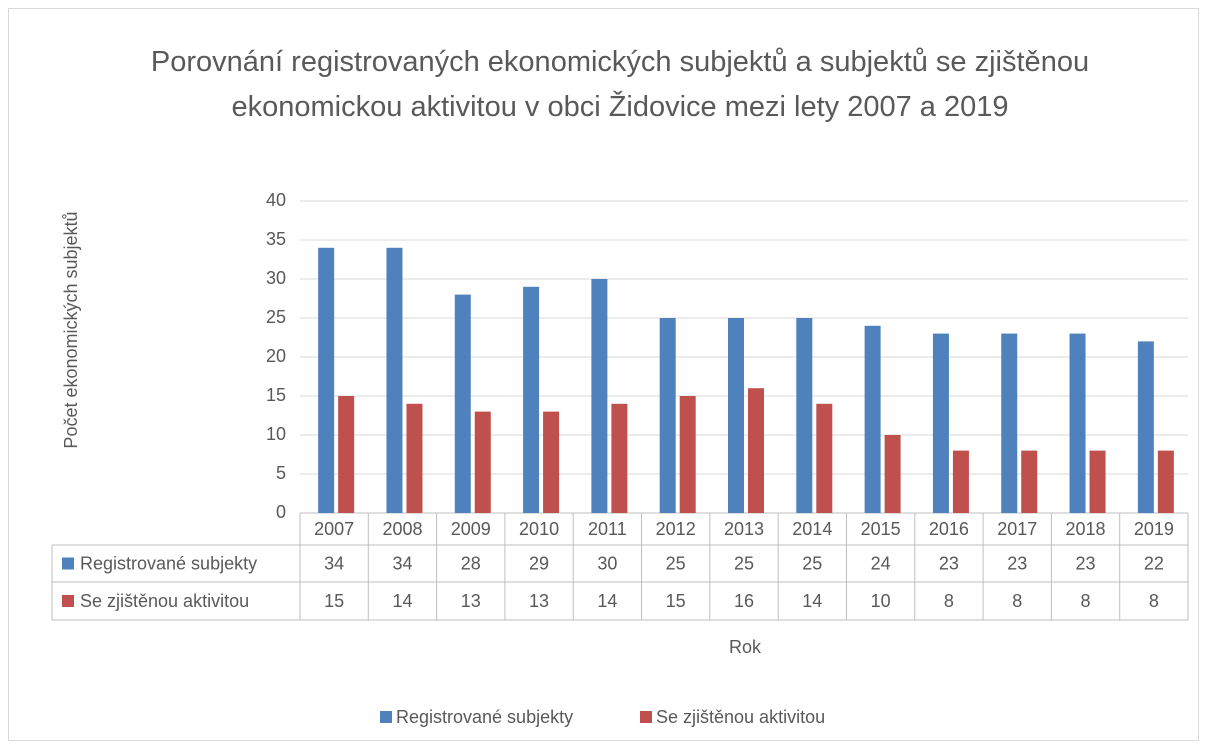  I want to click on y-tick-label: 30, so click(276, 278).